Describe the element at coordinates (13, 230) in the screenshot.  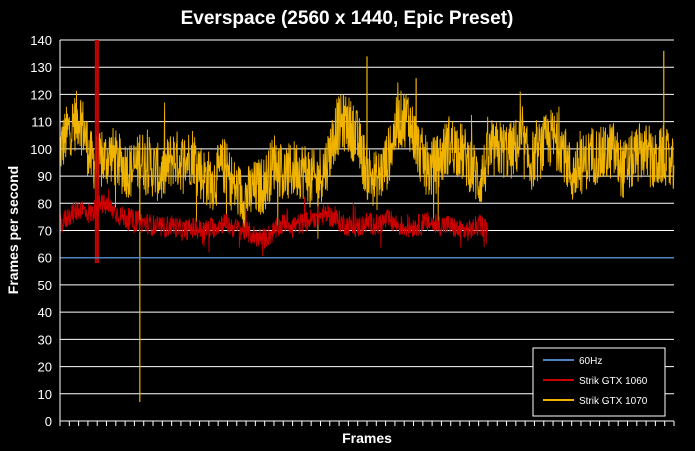
I see `y-axis-label: Frames per second` at that location.